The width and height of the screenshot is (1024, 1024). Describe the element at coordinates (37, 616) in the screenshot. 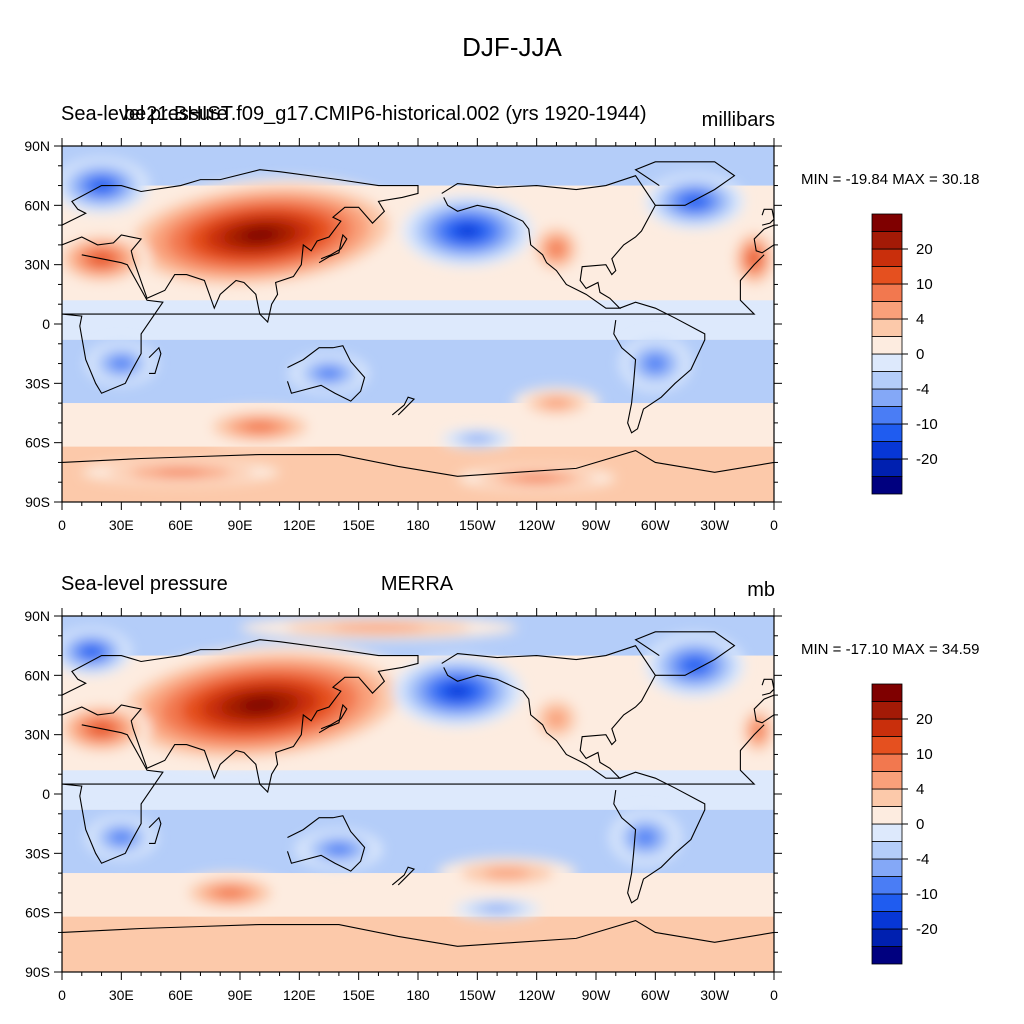

I see `lat-tick-label: 90N` at that location.